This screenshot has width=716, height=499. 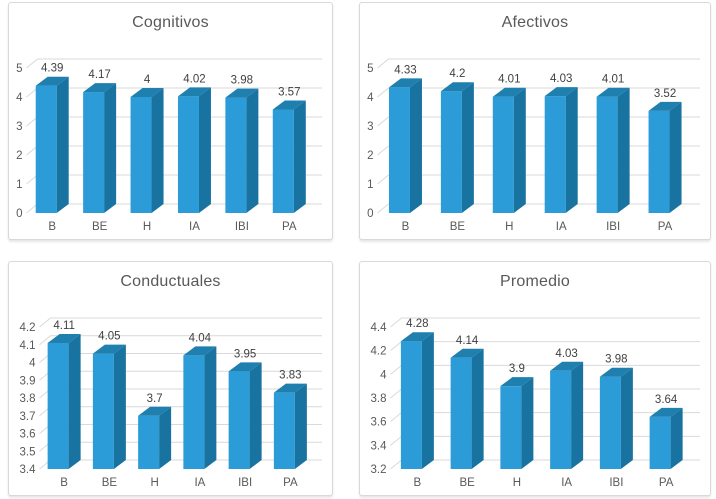 I want to click on chart-title-cognitivos: Cognitivos, so click(x=170, y=22).